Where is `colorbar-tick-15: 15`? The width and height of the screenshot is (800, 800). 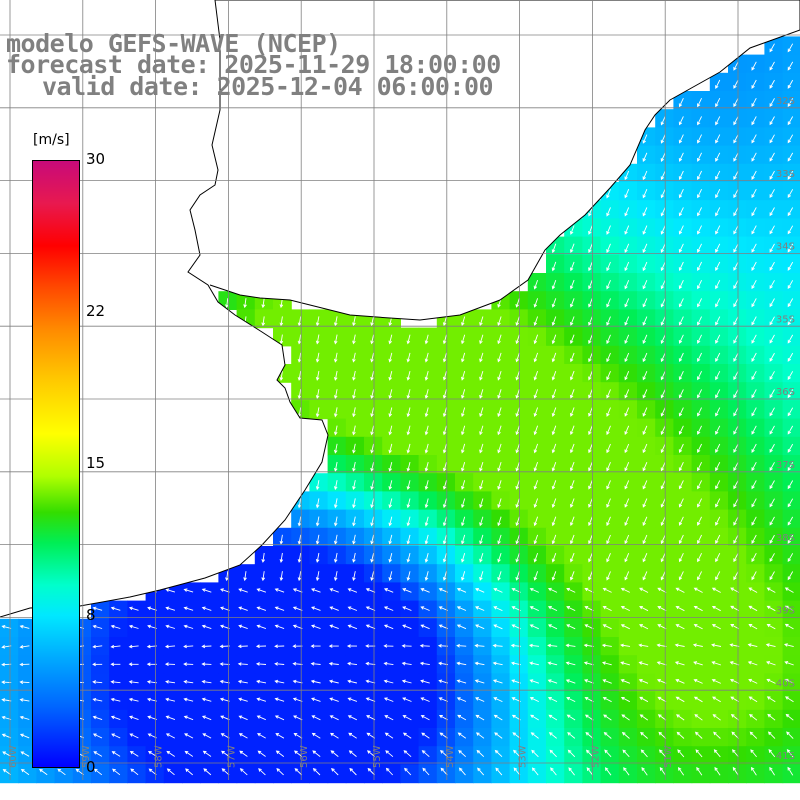 colorbar-tick-15: 15 is located at coordinates (96, 463).